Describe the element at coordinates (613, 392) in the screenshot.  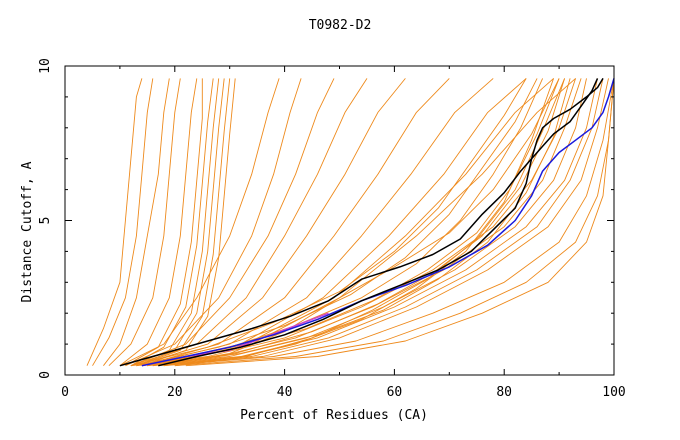
I see `x-tick-label-100: 100` at that location.